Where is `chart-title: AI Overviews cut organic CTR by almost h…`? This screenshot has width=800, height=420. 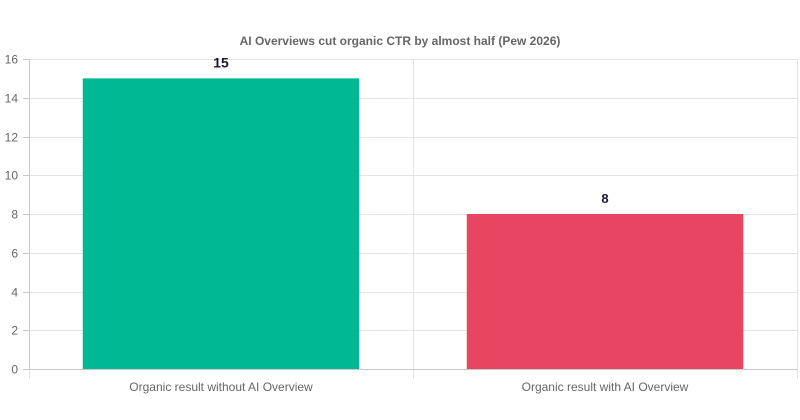 chart-title: AI Overviews cut organic CTR by almost h… is located at coordinates (400, 41).